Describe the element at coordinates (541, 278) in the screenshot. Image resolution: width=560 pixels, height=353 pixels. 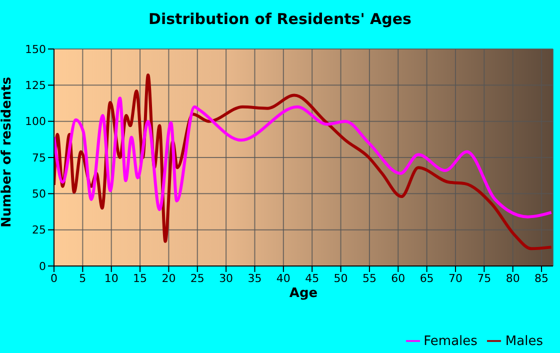
I see `x-tick-label: 85` at that location.